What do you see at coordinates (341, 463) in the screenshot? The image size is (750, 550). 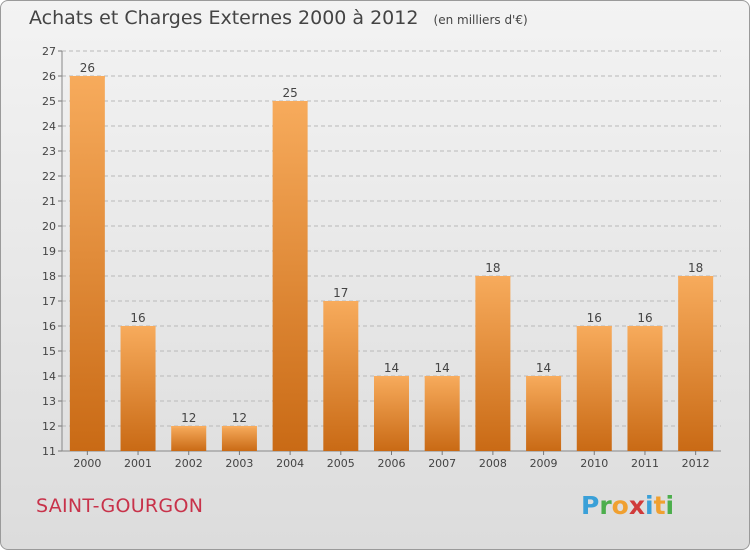 I see `x-tick-label: 2005` at bounding box center [341, 463].